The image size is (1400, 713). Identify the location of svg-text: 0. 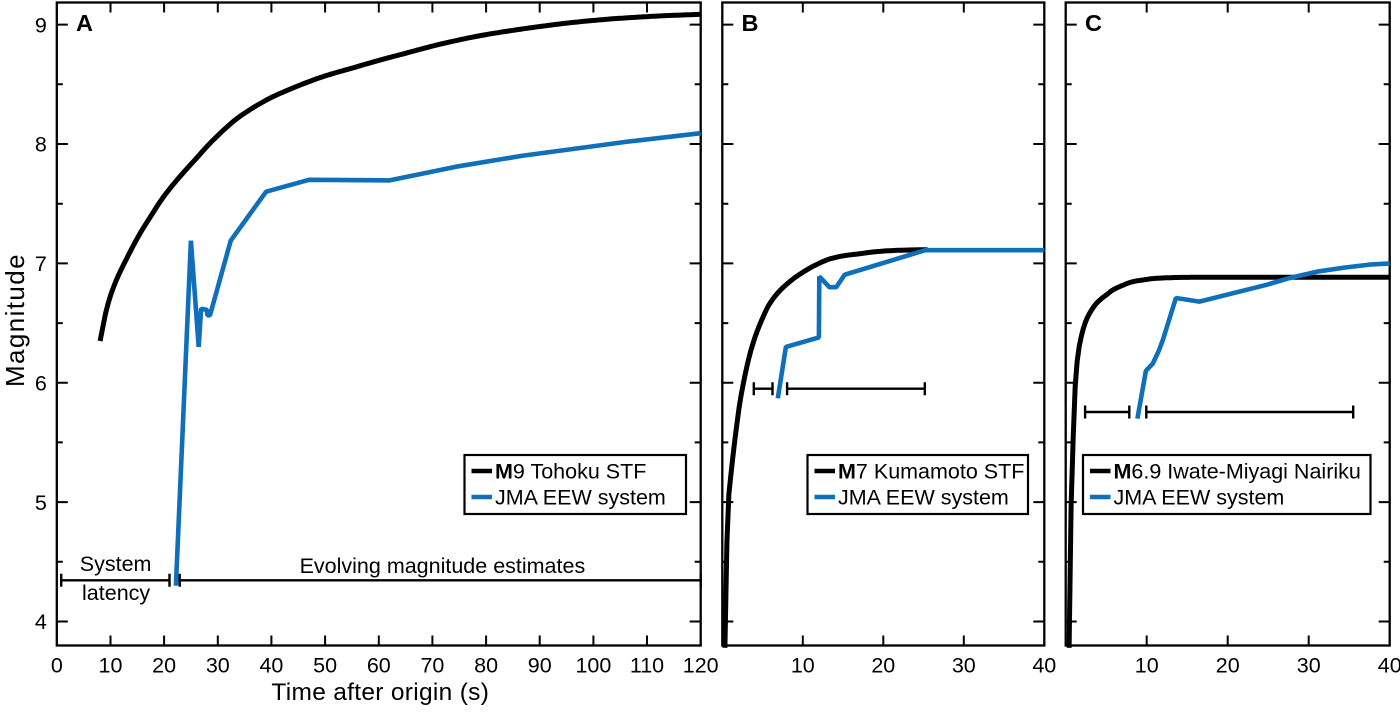
(57, 666).